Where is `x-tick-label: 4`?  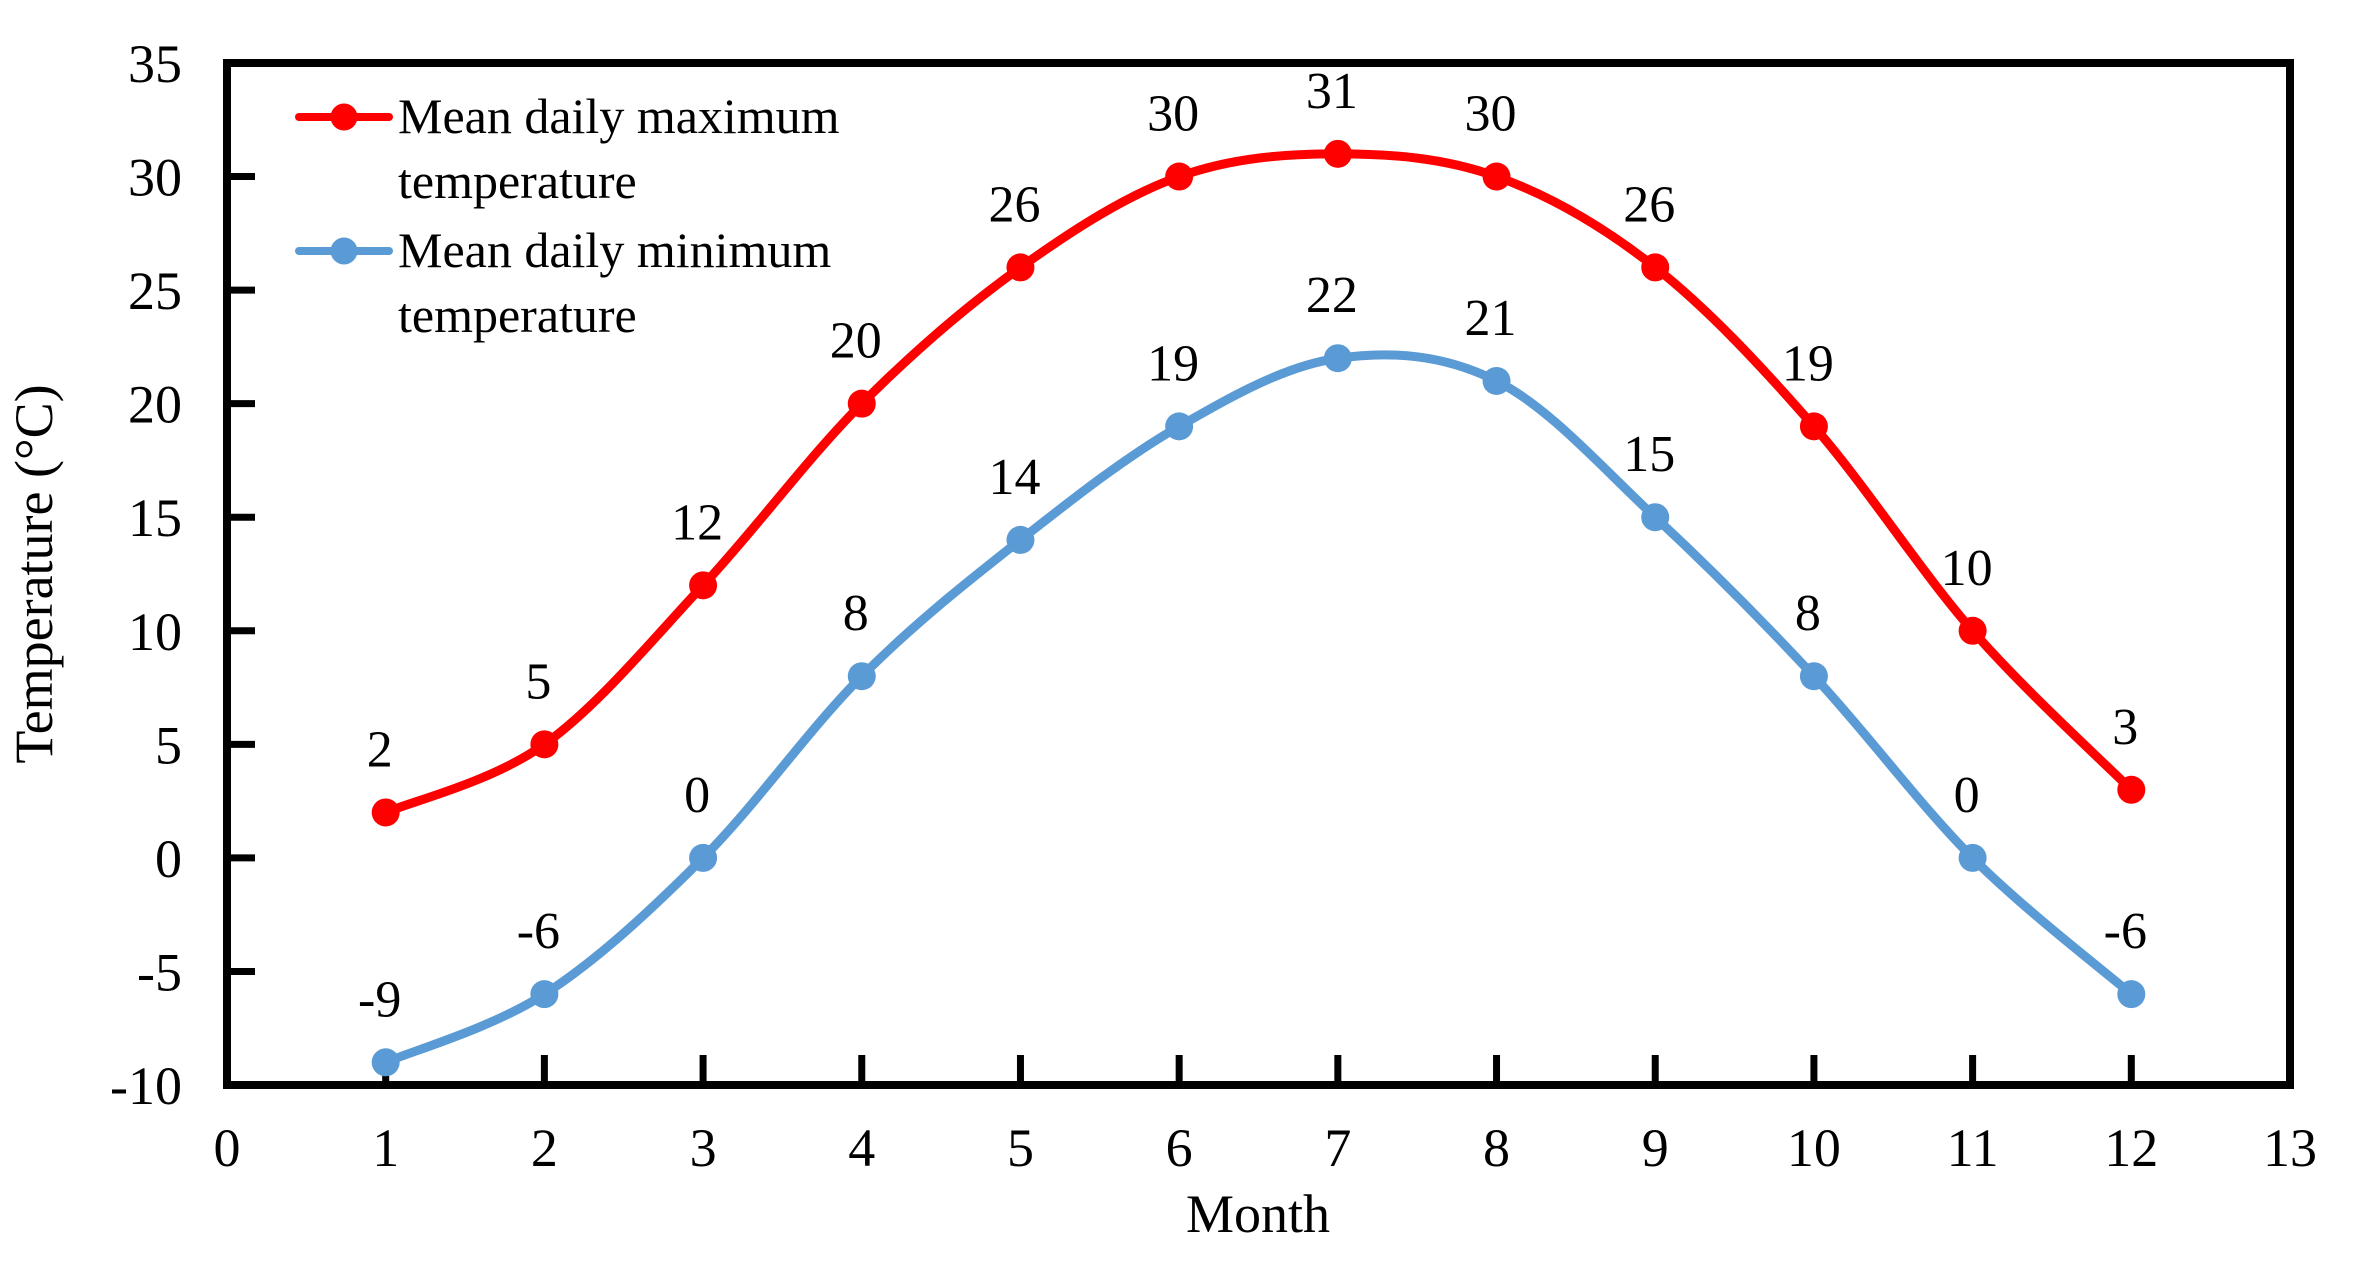 x-tick-label: 4 is located at coordinates (861, 1148).